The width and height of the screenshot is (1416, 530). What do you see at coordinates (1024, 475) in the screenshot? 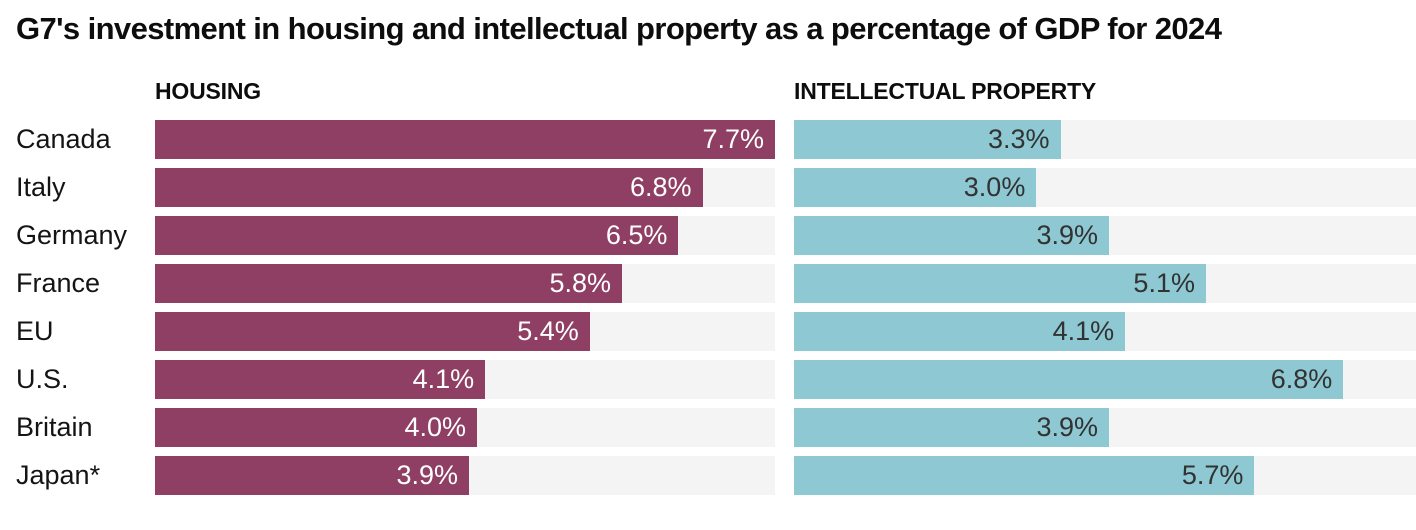
I see `ip-bar: 5.7%` at bounding box center [1024, 475].